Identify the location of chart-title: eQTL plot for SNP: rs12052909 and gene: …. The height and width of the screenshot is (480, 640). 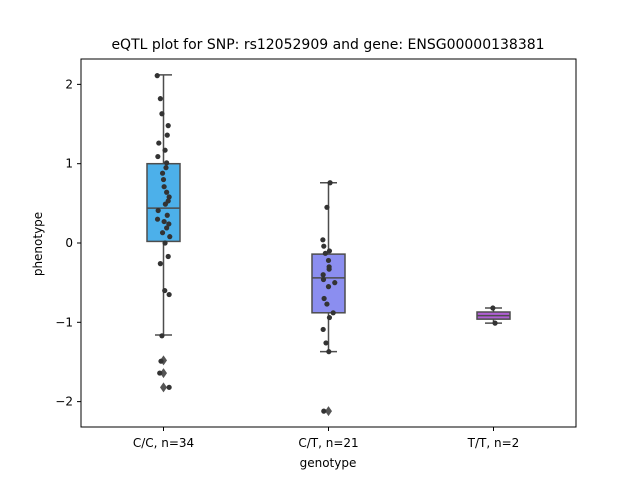
(327, 45).